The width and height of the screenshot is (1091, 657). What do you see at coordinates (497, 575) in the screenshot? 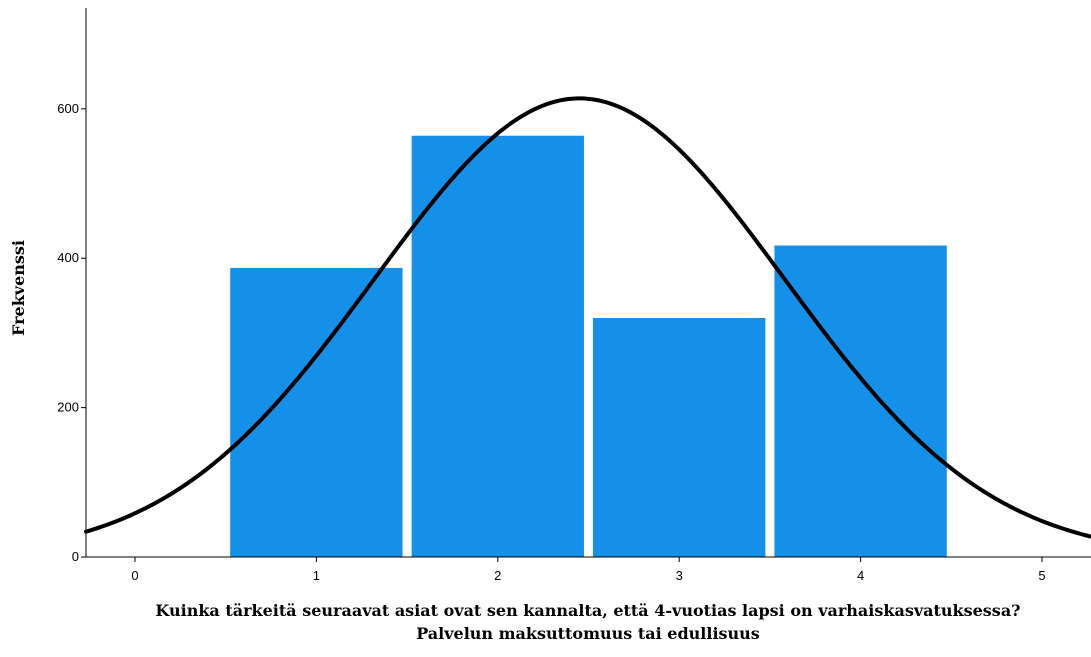
I see `x-tick-label-2: 2` at bounding box center [497, 575].